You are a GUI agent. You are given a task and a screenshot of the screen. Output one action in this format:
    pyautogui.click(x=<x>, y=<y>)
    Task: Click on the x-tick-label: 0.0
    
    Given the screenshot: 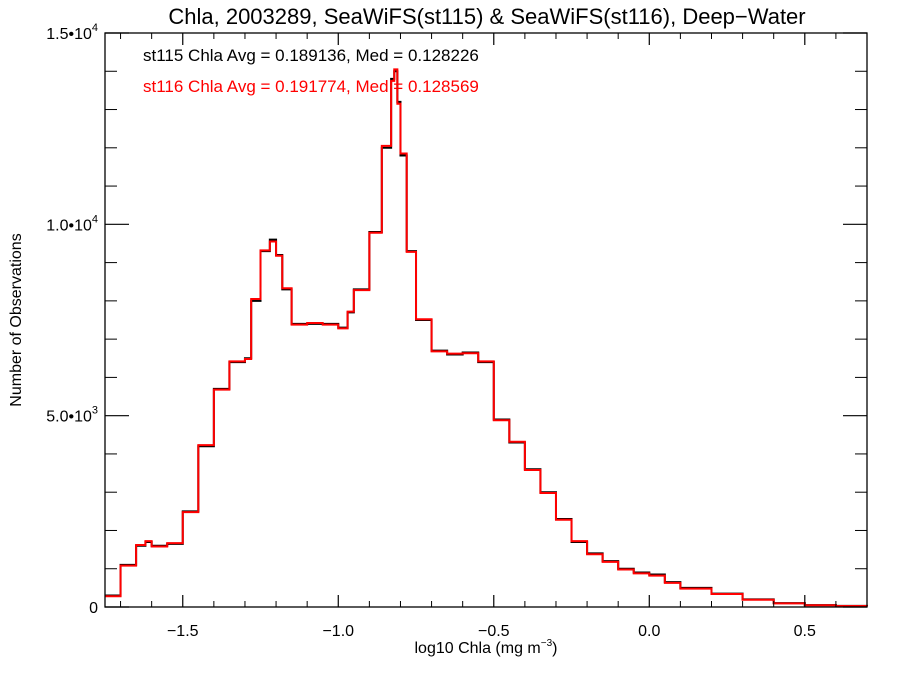 What is the action you would take?
    pyautogui.click(x=649, y=631)
    